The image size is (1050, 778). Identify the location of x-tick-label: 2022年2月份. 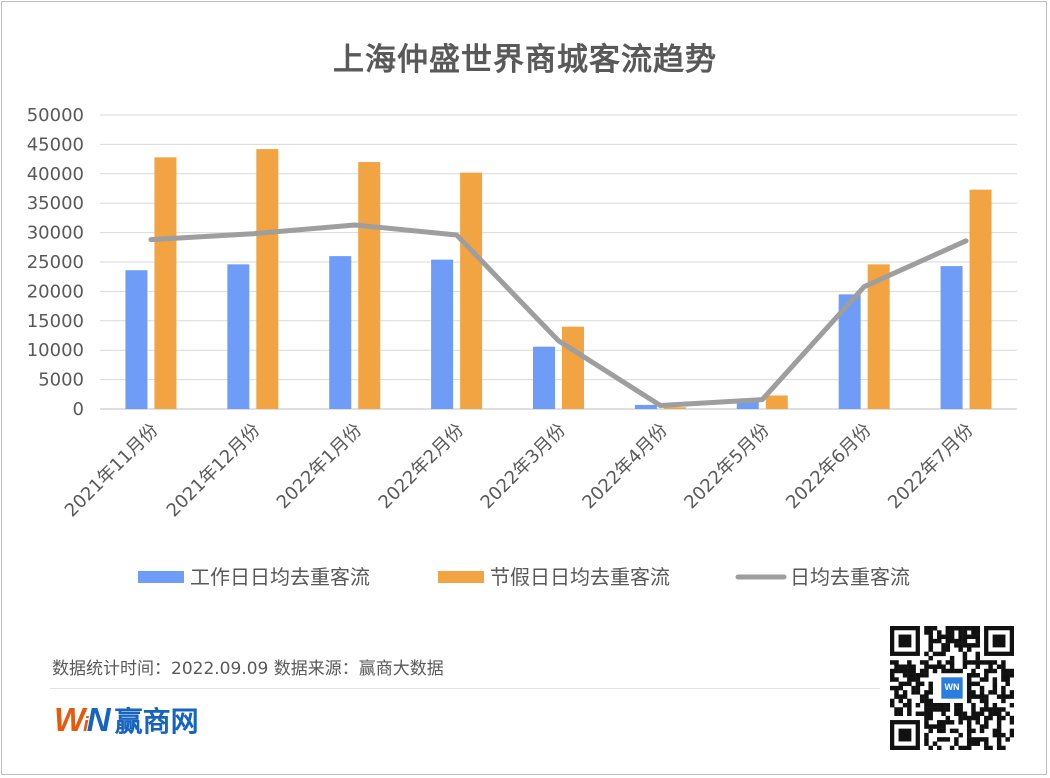
(422, 467).